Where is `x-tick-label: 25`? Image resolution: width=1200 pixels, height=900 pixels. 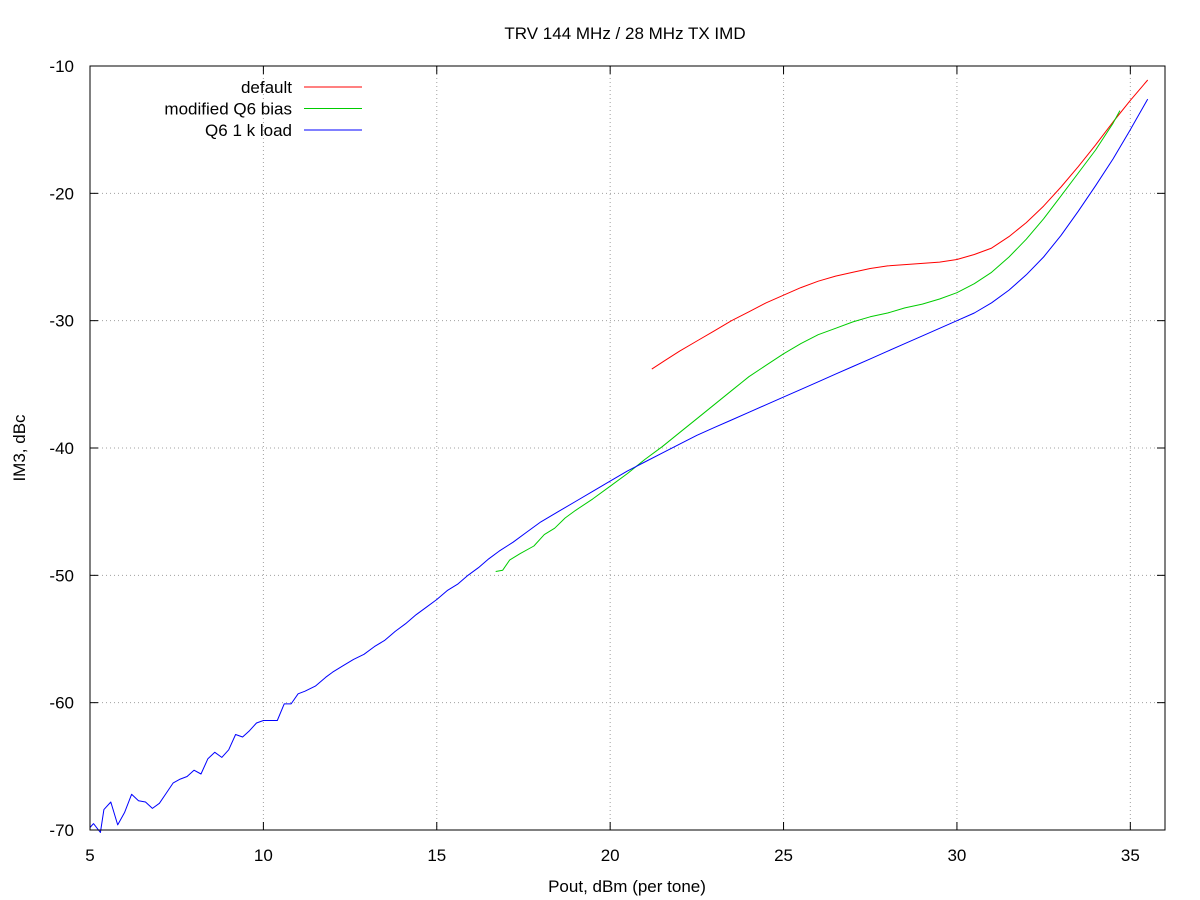 x-tick-label: 25 is located at coordinates (783, 855).